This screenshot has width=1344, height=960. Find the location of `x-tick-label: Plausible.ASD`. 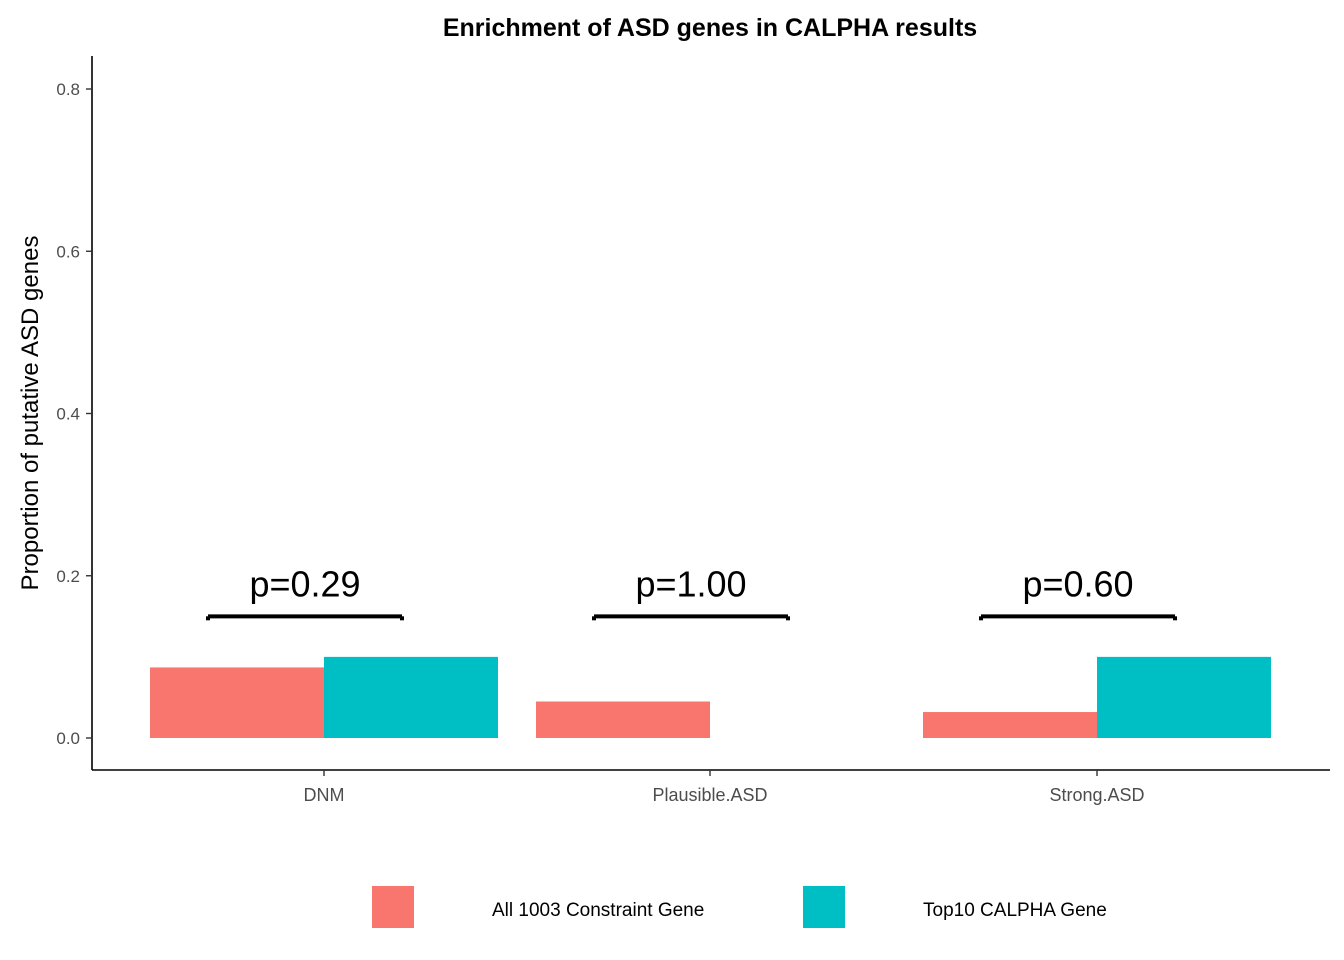

x-tick-label: Plausible.ASD is located at coordinates (709, 795).